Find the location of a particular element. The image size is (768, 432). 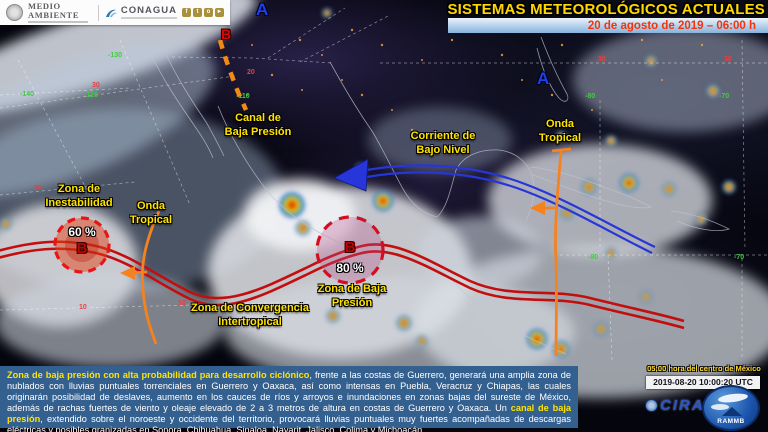

globe-icon is located at coordinates (651, 405).